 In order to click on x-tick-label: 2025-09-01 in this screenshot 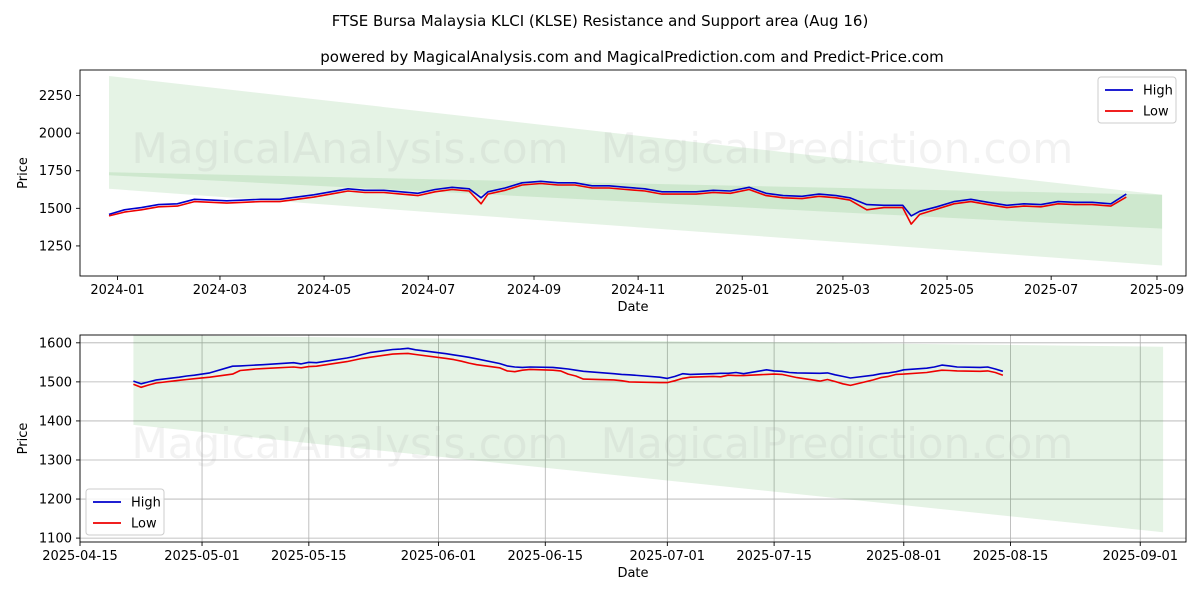, I will do `click(1140, 556)`.